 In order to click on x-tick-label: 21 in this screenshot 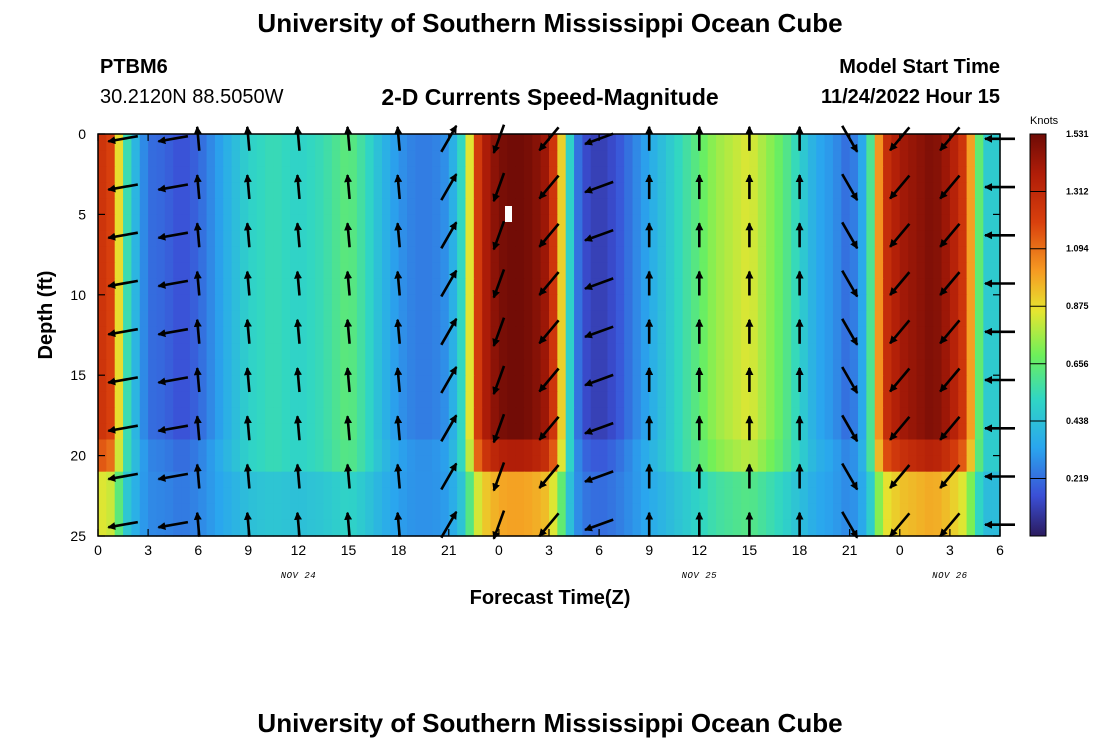, I will do `click(850, 550)`.